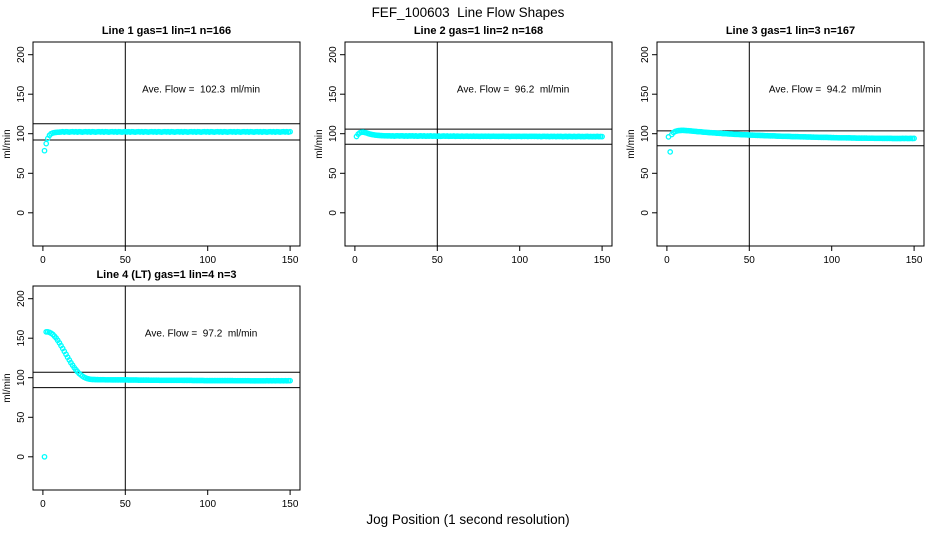 This screenshot has height=540, width=936. What do you see at coordinates (513, 90) in the screenshot?
I see `ave-flow-annotation: Ave. Flow = 96.2 ml/min` at bounding box center [513, 90].